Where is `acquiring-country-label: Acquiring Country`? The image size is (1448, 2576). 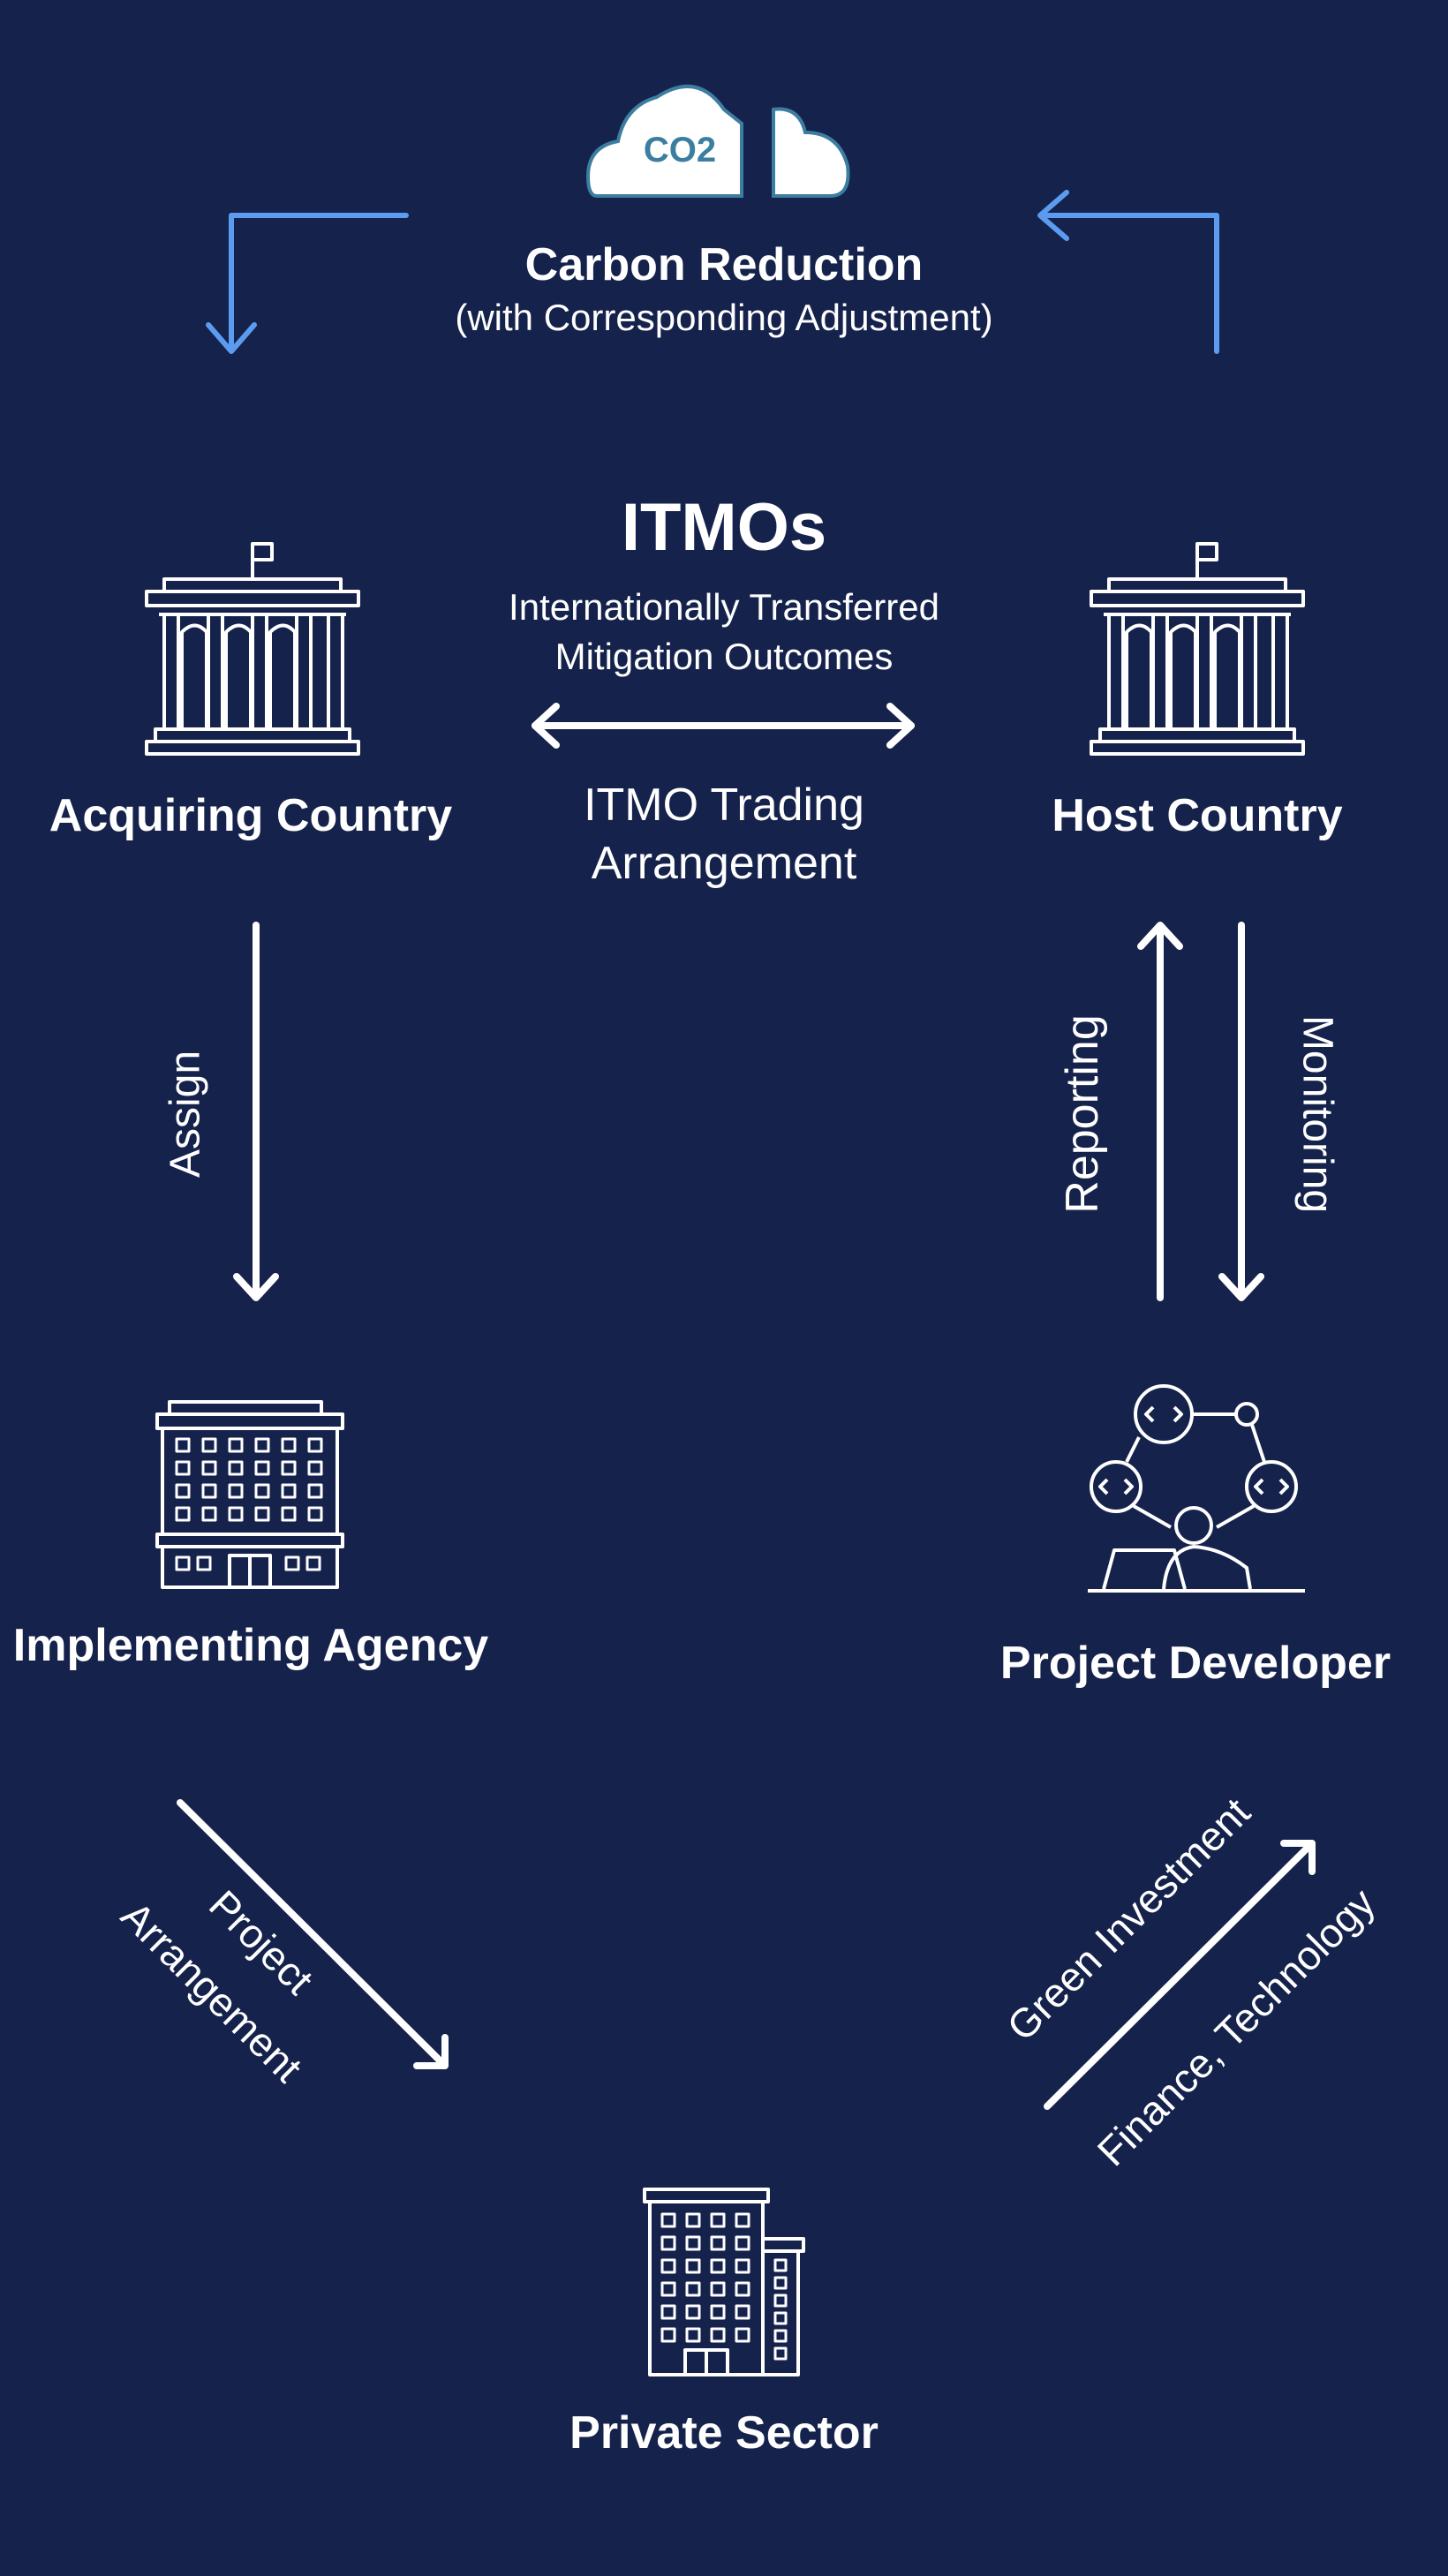 acquiring-country-label: Acquiring Country is located at coordinates (251, 816).